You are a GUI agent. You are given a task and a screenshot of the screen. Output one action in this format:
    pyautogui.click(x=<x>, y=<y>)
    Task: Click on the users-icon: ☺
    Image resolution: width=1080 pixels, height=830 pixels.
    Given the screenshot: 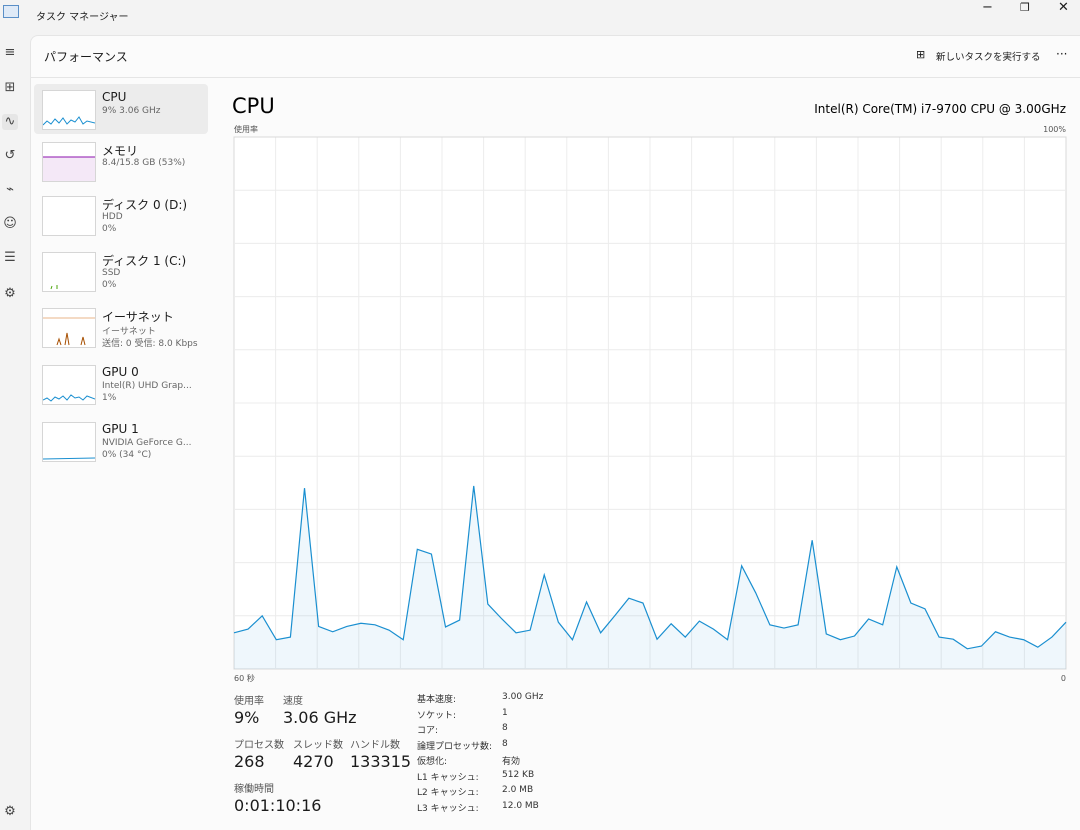 What is the action you would take?
    pyautogui.click(x=10, y=223)
    